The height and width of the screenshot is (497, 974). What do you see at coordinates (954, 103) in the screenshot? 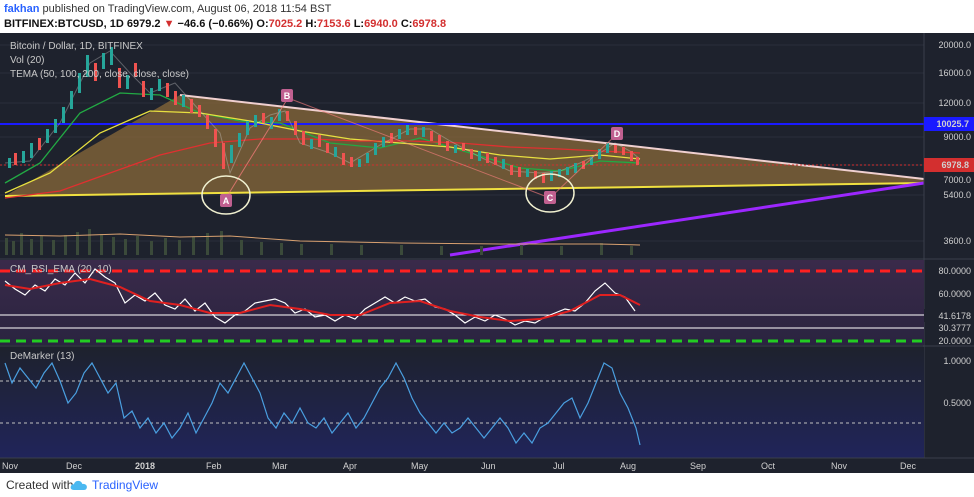
I see `price-tick: 12000.0` at bounding box center [954, 103].